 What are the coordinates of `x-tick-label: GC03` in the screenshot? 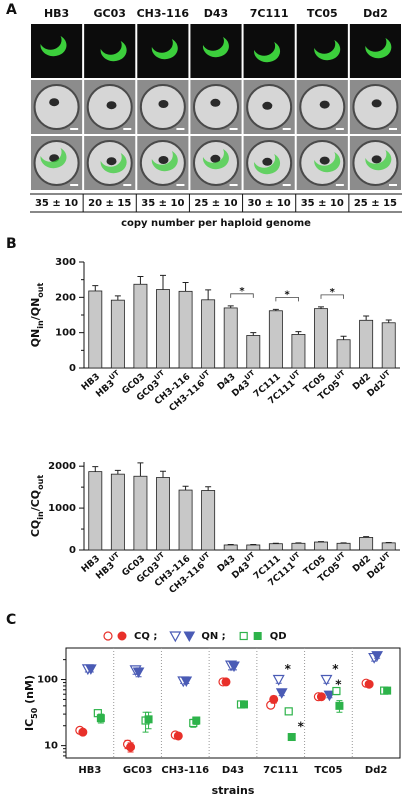 It's located at (138, 770).